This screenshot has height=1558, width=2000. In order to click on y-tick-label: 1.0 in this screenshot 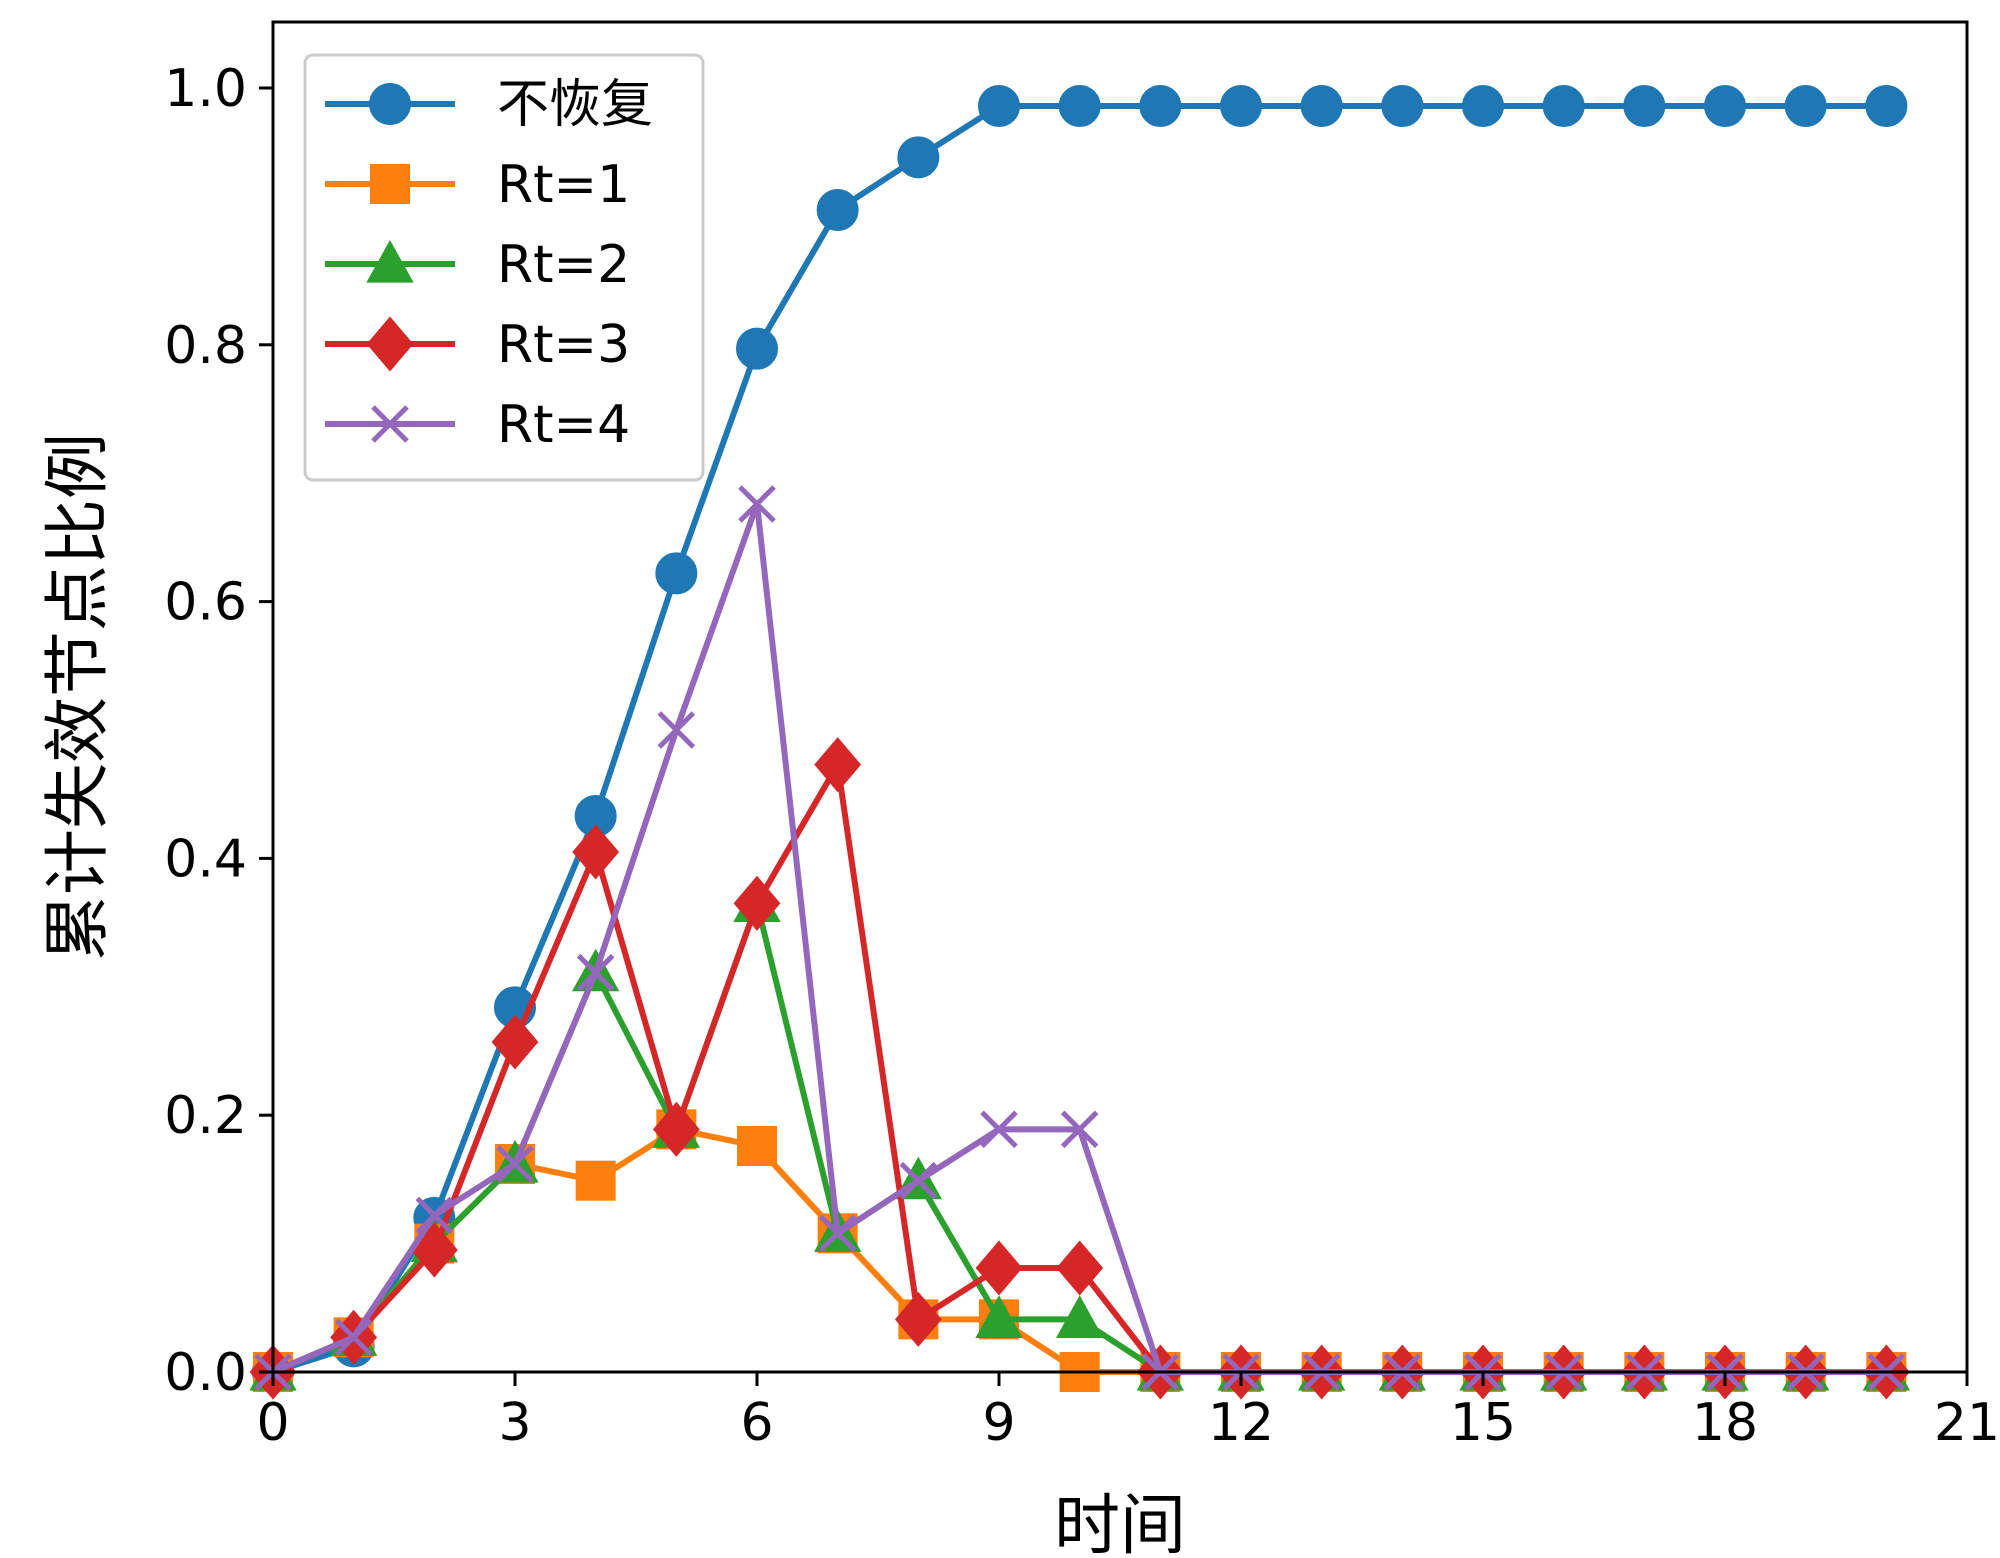, I will do `click(205, 89)`.